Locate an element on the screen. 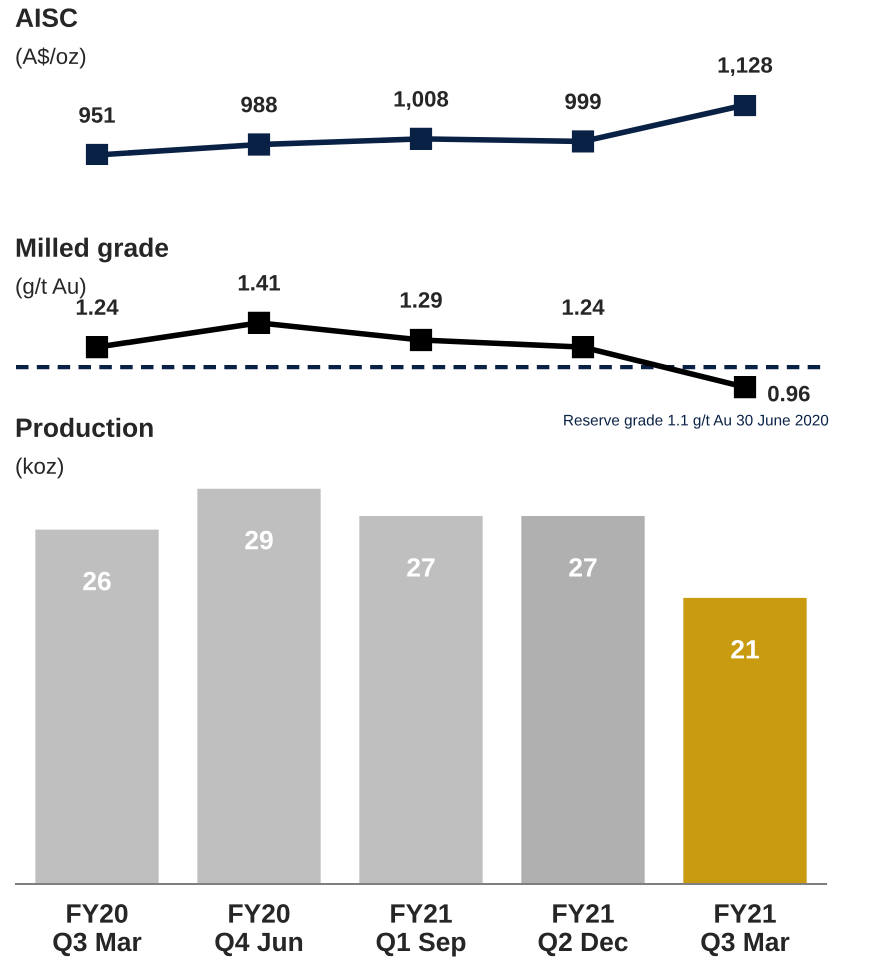 Image resolution: width=873 pixels, height=979 pixels. chart-subtitle: (A$/oz) is located at coordinates (51, 58).